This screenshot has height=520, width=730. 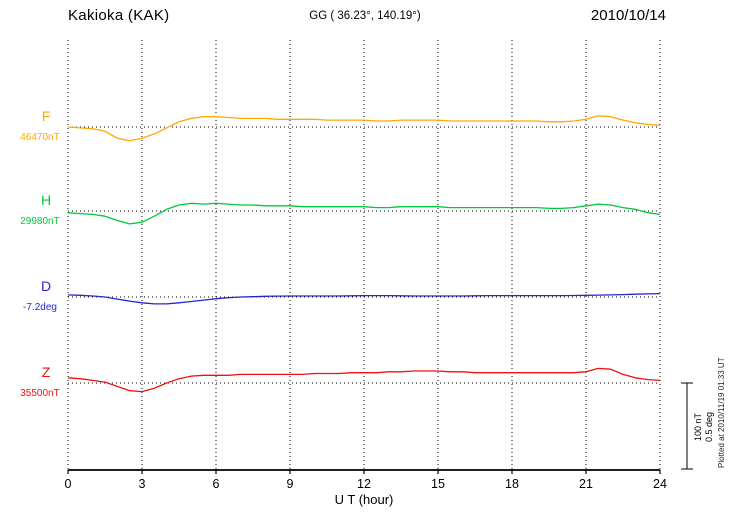 I want to click on series-baseline-value-Z: 35500nT, so click(x=39, y=393).